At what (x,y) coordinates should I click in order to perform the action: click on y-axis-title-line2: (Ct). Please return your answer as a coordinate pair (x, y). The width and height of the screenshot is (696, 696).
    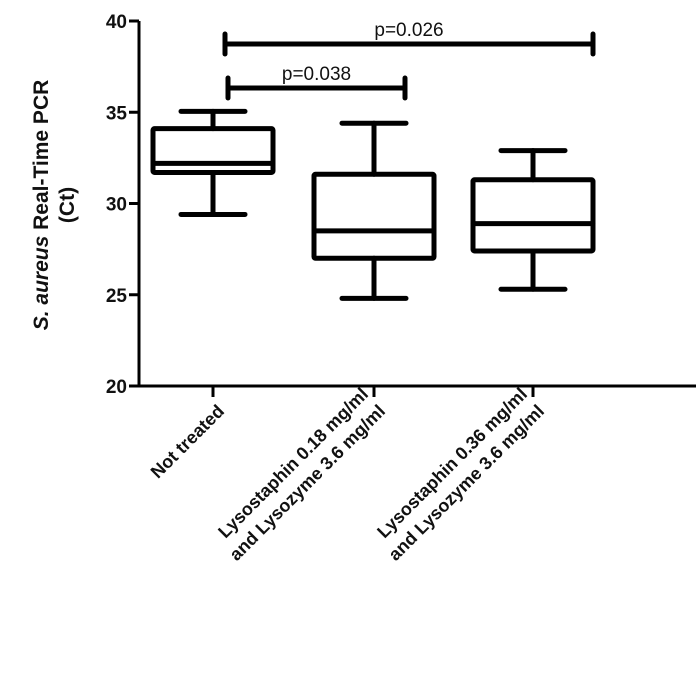
    Looking at the image, I should click on (67, 205).